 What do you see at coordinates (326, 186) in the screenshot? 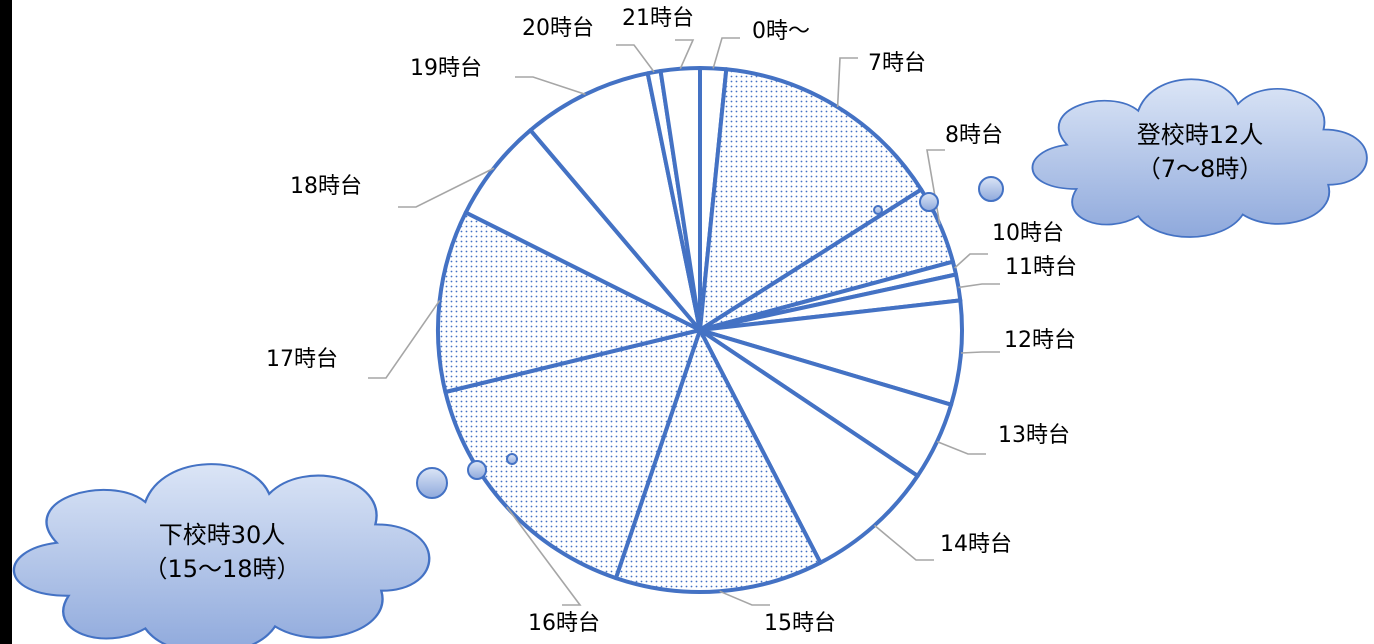
I see `slice-label: 18時台` at bounding box center [326, 186].